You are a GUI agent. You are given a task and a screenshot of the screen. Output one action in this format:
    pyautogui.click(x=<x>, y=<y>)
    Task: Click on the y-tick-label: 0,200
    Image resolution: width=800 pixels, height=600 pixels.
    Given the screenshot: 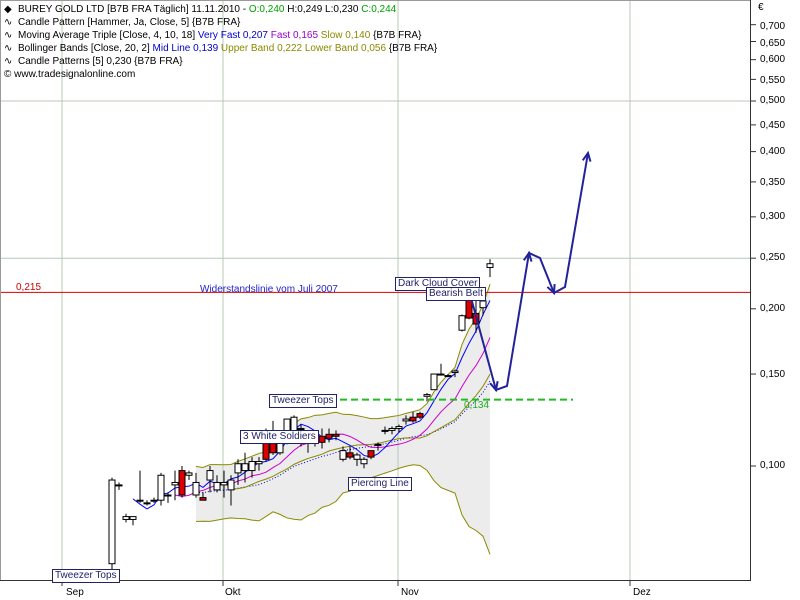 What is the action you would take?
    pyautogui.click(x=773, y=308)
    